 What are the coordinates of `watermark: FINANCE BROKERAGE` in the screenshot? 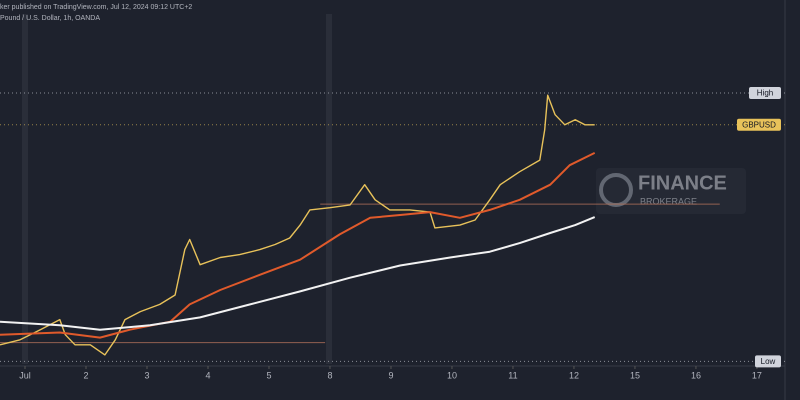 It's located at (671, 191).